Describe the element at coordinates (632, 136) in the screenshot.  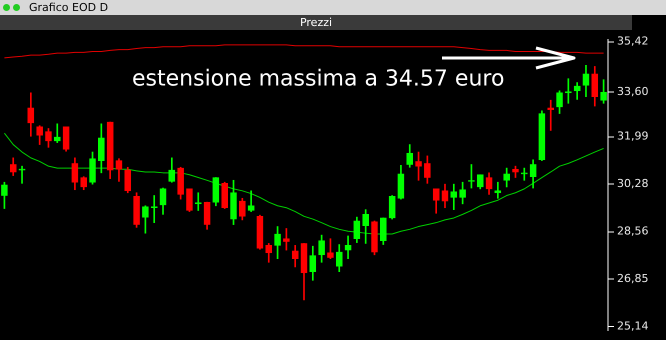
I see `y-tick-label: 31,99` at that location.